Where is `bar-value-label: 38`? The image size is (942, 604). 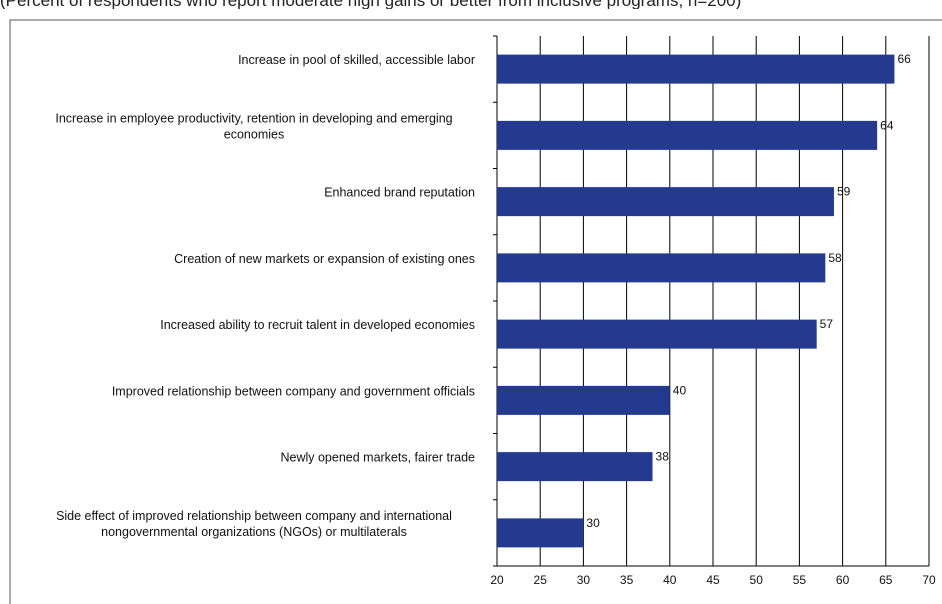 bar-value-label: 38 is located at coordinates (663, 457).